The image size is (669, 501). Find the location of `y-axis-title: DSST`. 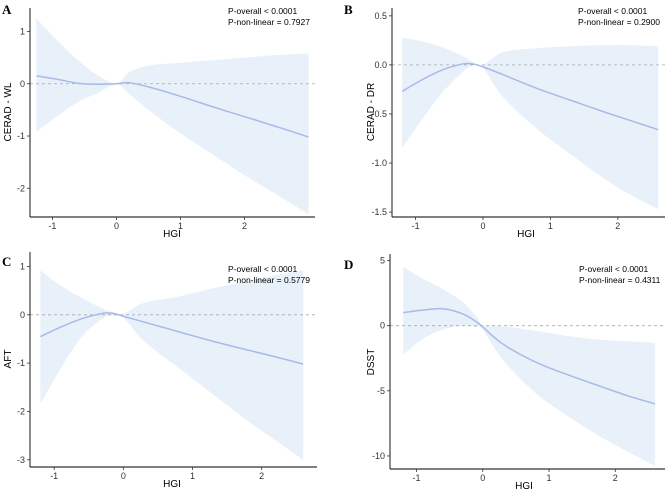

y-axis-title: DSST is located at coordinates (371, 362).